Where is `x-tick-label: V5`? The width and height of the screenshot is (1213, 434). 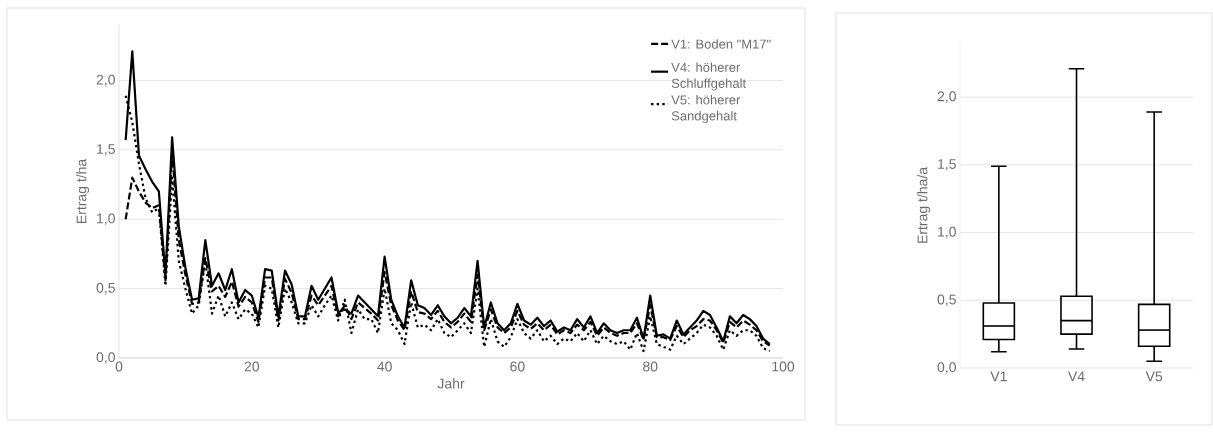 x-tick-label: V5 is located at coordinates (1154, 376).